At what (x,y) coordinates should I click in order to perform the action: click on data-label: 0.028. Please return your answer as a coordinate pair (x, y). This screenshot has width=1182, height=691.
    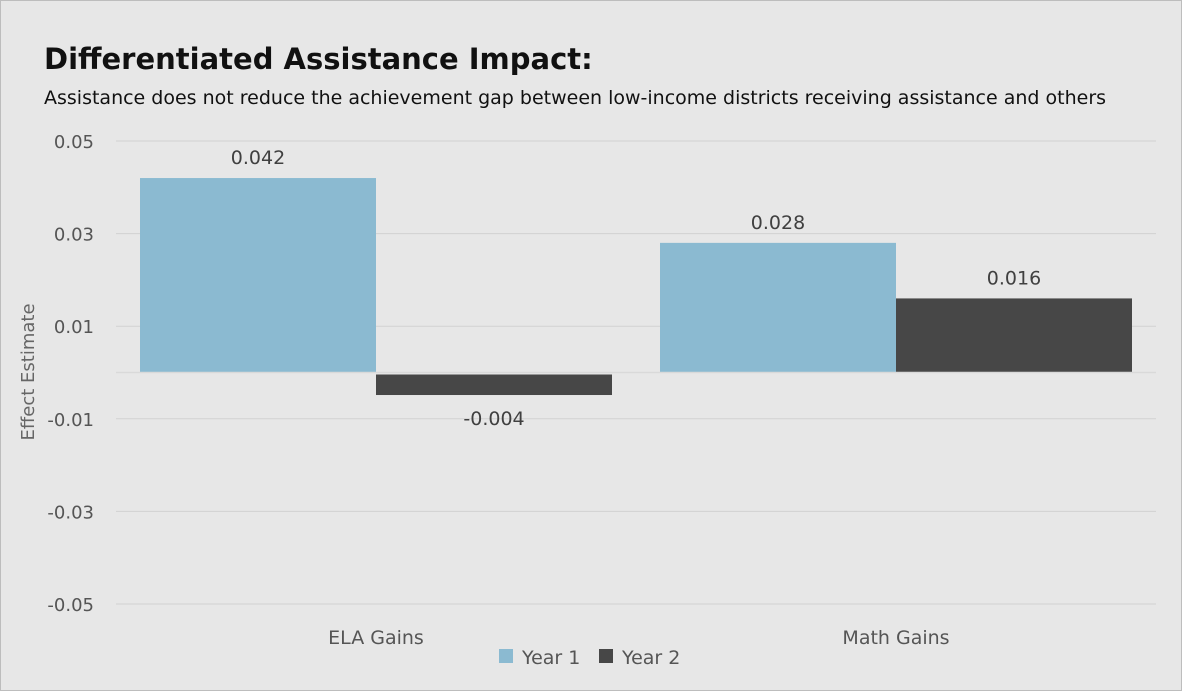
    Looking at the image, I should click on (778, 223).